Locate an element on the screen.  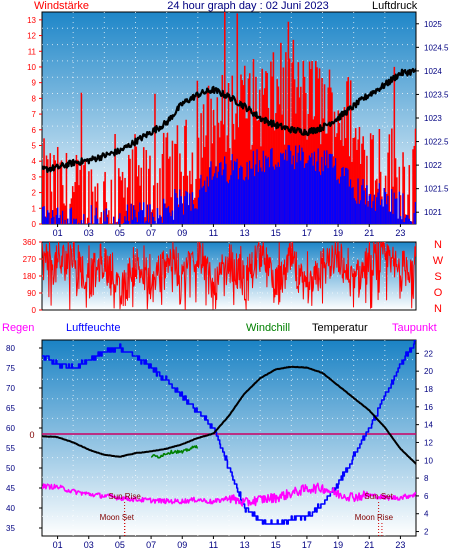
event-label: Moon Set is located at coordinates (117, 517).